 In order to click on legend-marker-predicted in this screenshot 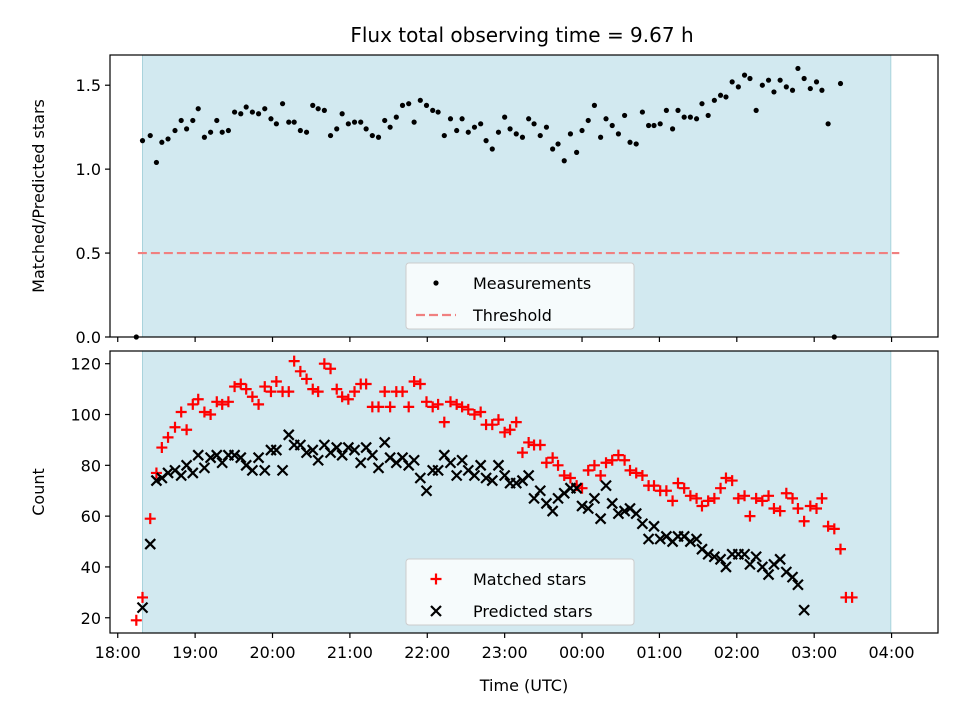, I will do `click(436, 611)`.